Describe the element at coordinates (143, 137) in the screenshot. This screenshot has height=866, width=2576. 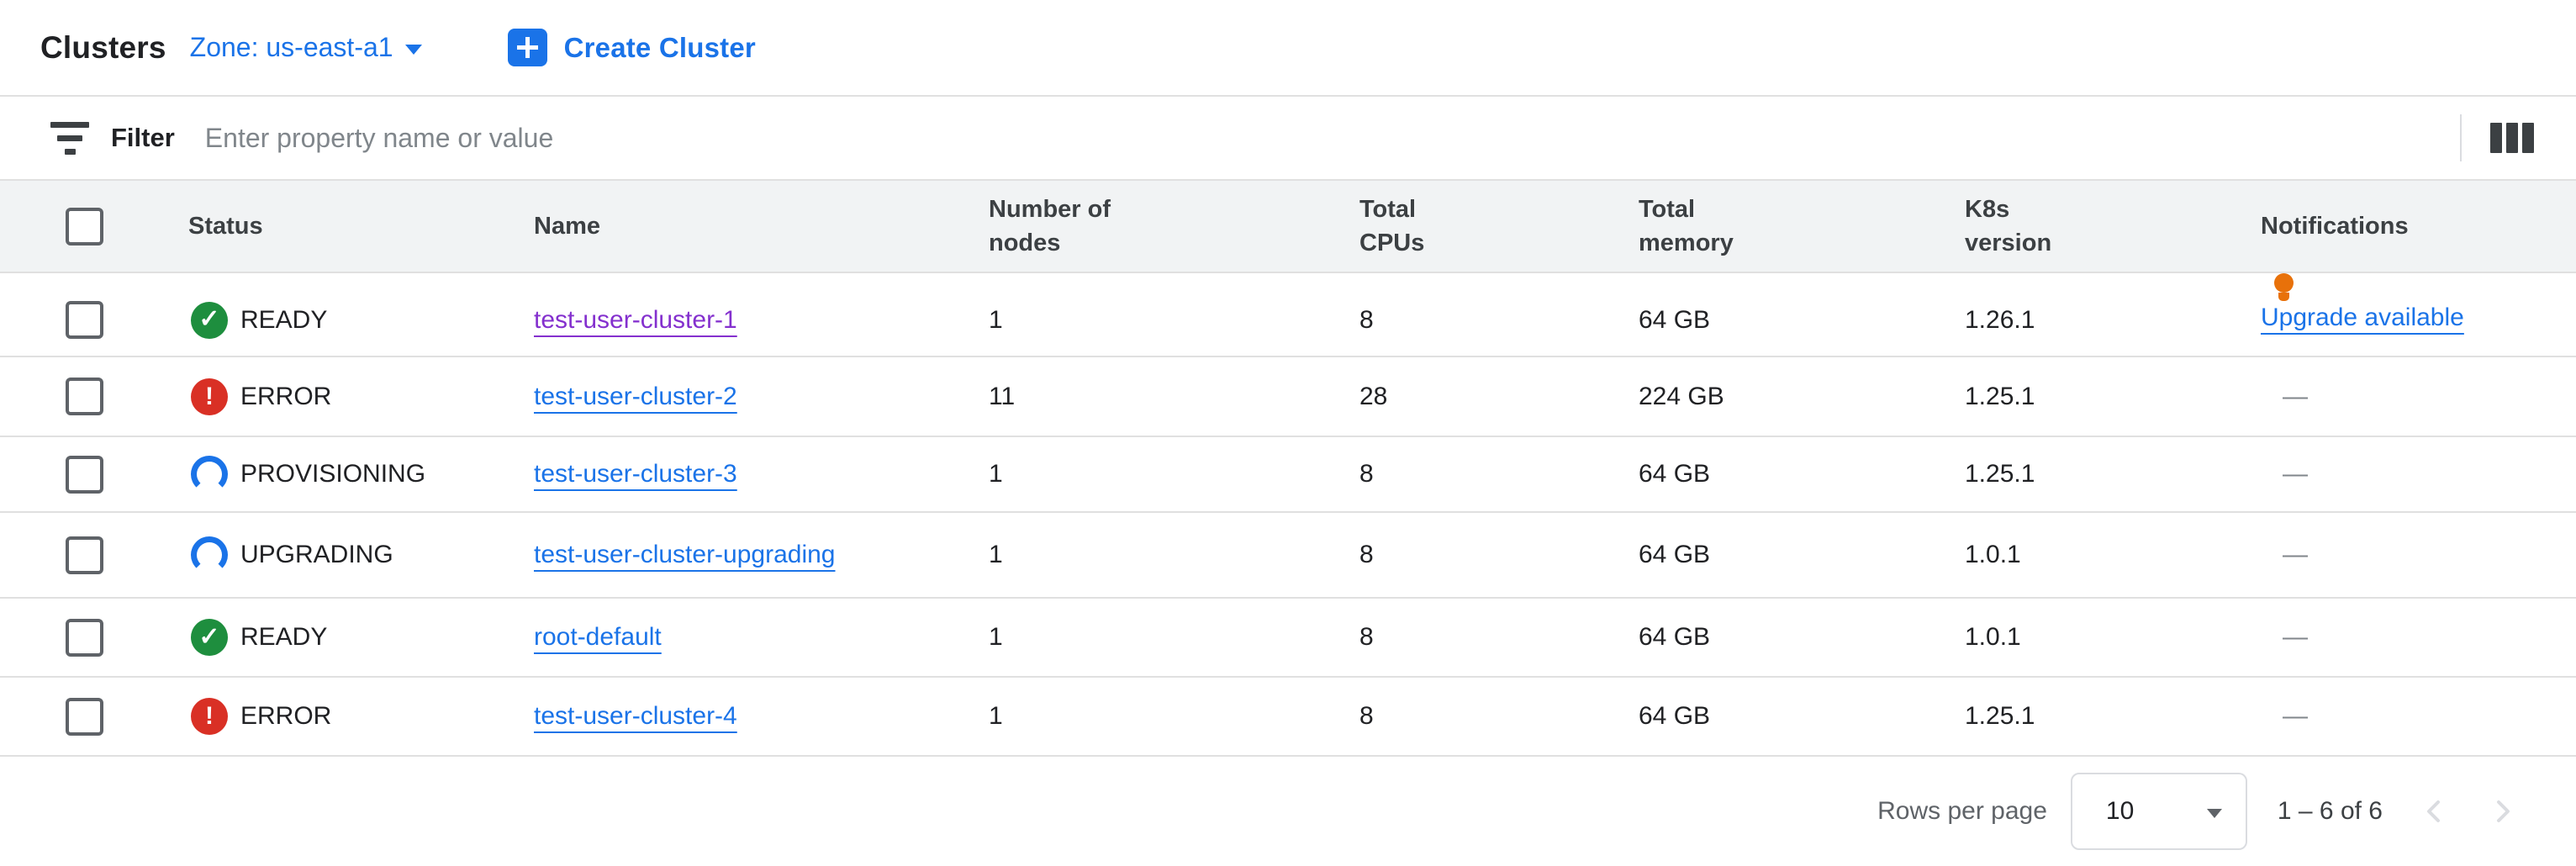
I see `filter-label: Filter` at that location.